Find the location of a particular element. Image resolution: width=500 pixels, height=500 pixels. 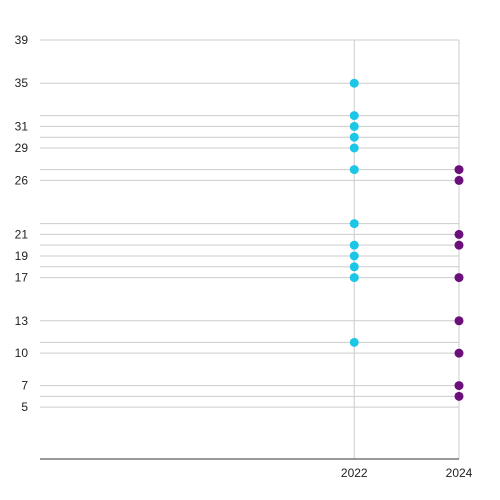

data-points is located at coordinates (406, 239).